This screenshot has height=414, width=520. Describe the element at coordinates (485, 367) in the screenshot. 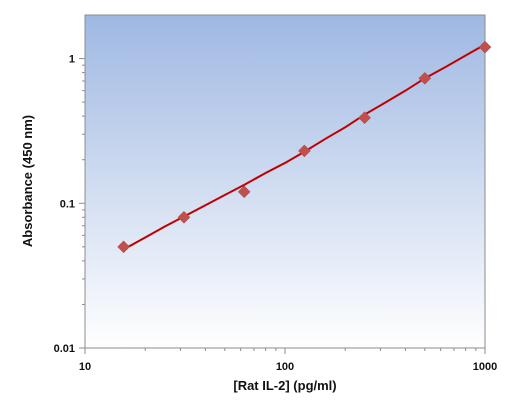

I see `x-tick-label: 1000` at that location.